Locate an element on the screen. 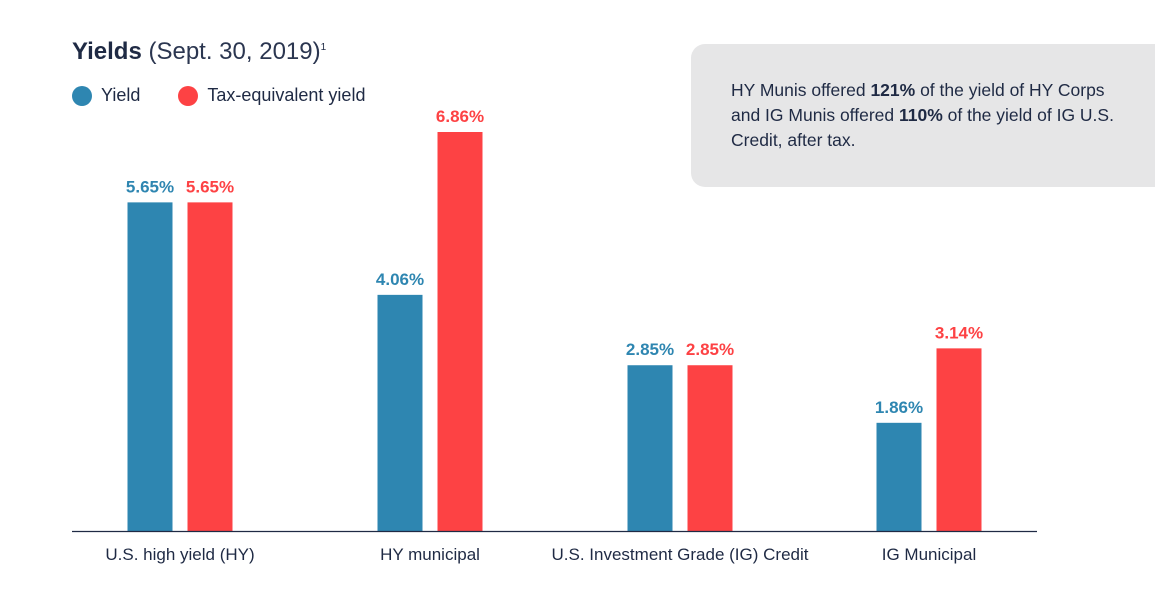 The width and height of the screenshot is (1173, 595). legend-swatch-tax-equivalent-yield is located at coordinates (188, 95).